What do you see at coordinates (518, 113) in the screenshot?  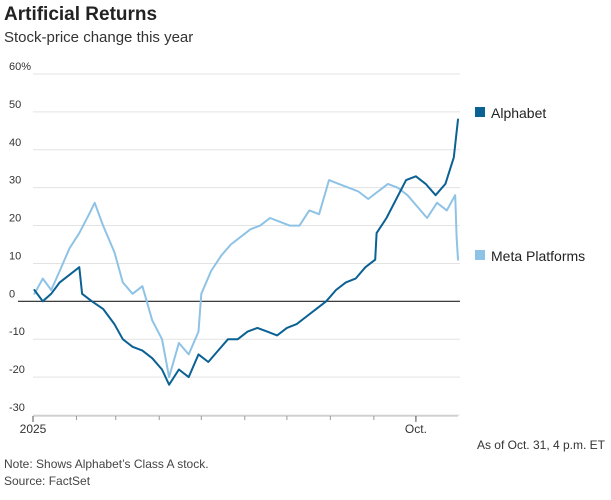 I see `alphabet-legend-label: Alphabet` at bounding box center [518, 113].